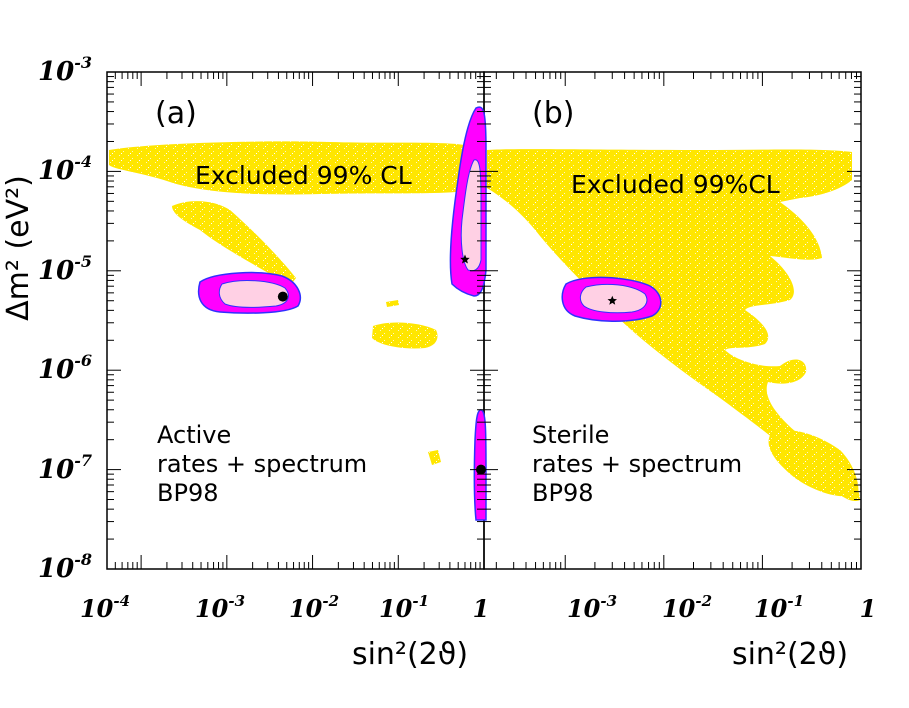 The width and height of the screenshot is (909, 708). I want to click on excluded-label: Excluded 99%CL, so click(675, 184).